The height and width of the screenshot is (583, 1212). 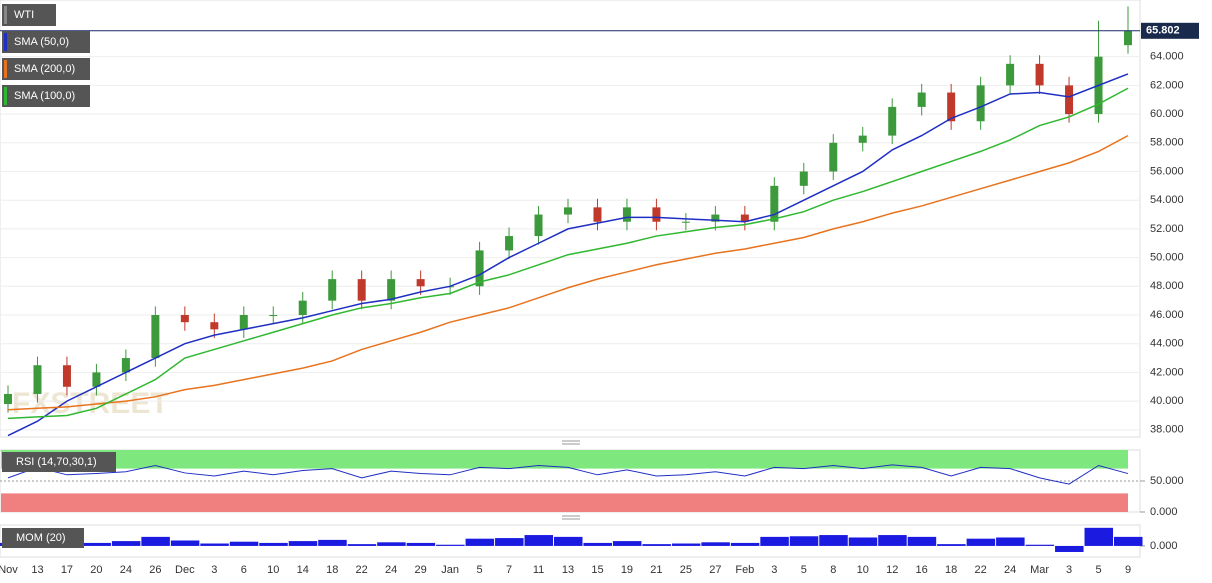 I want to click on y-tick-label: 42.000, so click(x=1167, y=372).